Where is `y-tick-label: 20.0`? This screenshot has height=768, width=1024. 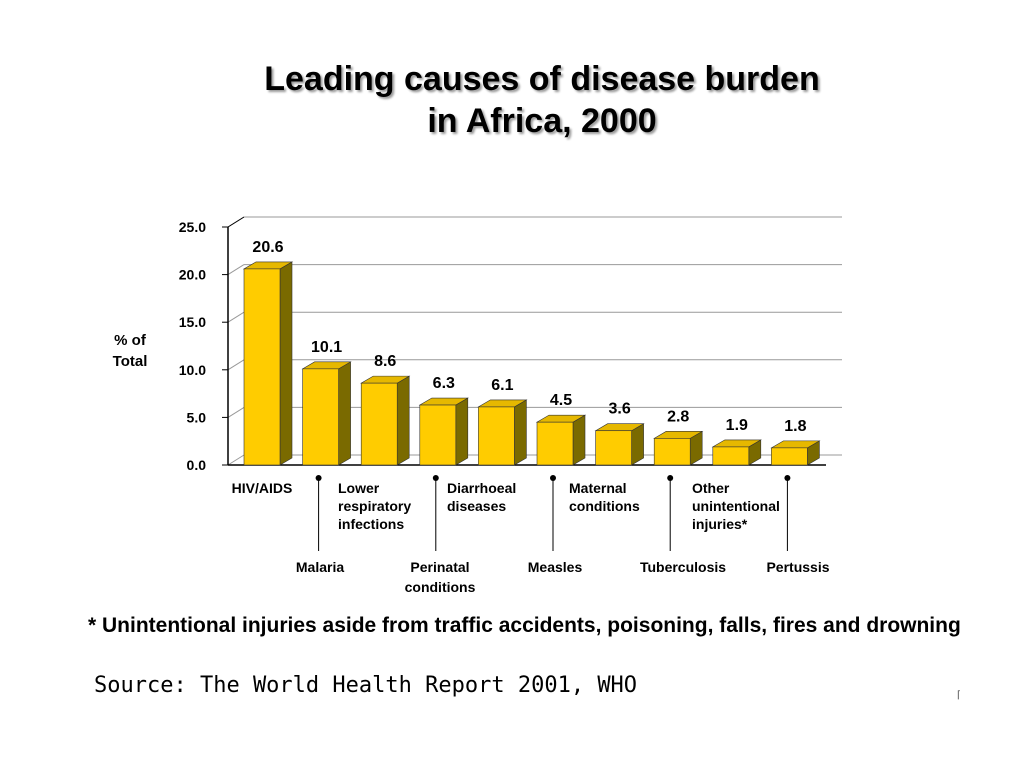
y-tick-label: 20.0 is located at coordinates (192, 275).